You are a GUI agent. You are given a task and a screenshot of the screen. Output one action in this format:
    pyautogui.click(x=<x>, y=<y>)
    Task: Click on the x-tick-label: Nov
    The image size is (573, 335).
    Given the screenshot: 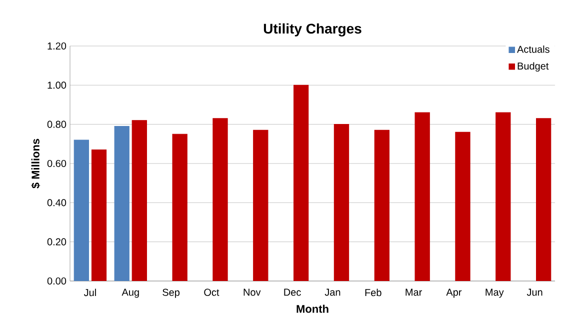 What is the action you would take?
    pyautogui.click(x=252, y=292)
    